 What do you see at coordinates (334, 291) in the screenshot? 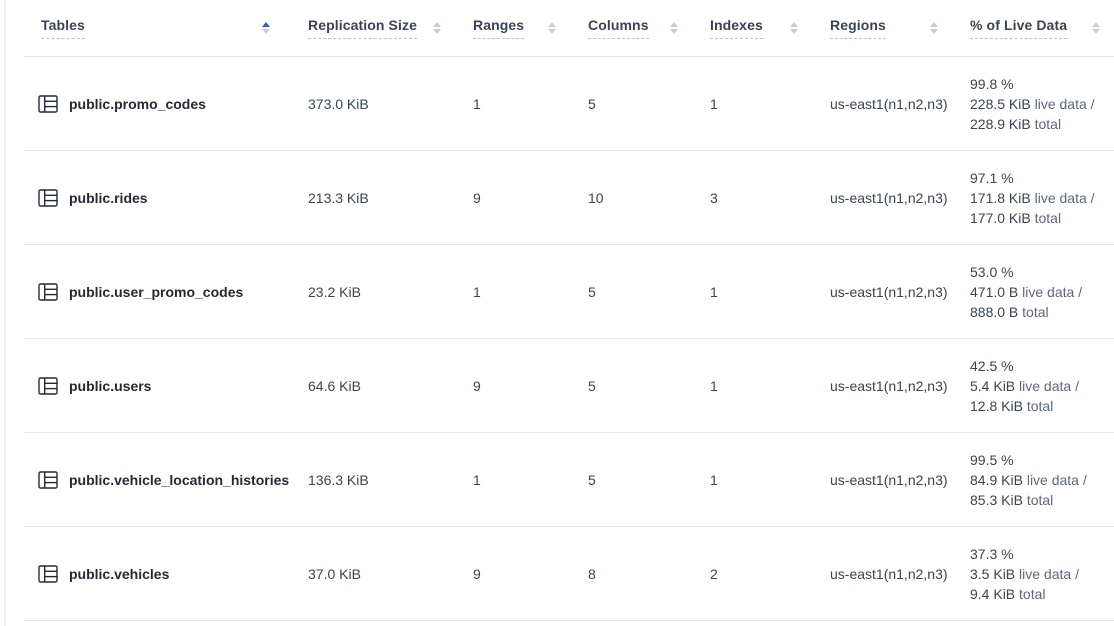
I see `replication-size-cell: 23.2 KiB` at bounding box center [334, 291].